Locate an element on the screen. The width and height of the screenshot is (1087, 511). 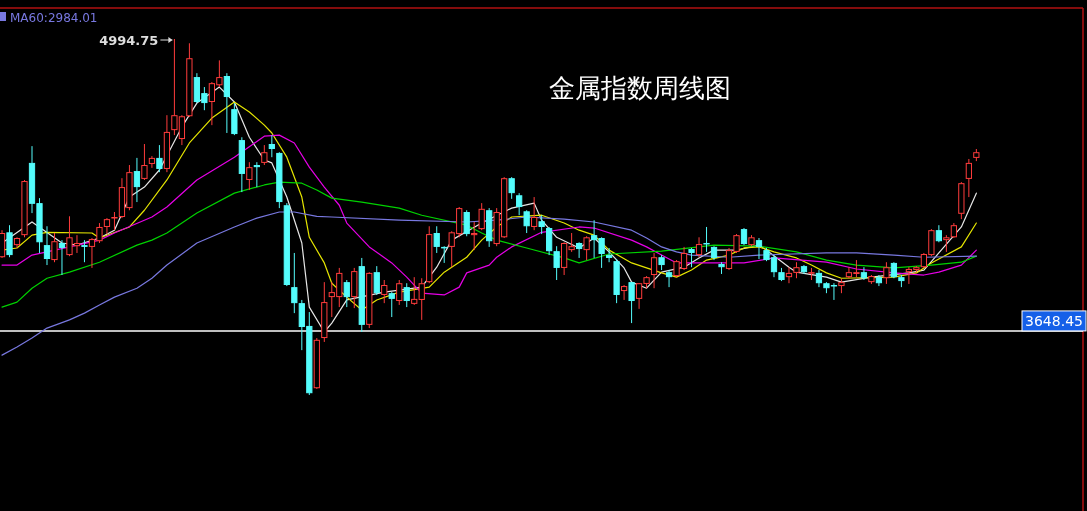
text: 金属指数周线图 is located at coordinates (640, 88).